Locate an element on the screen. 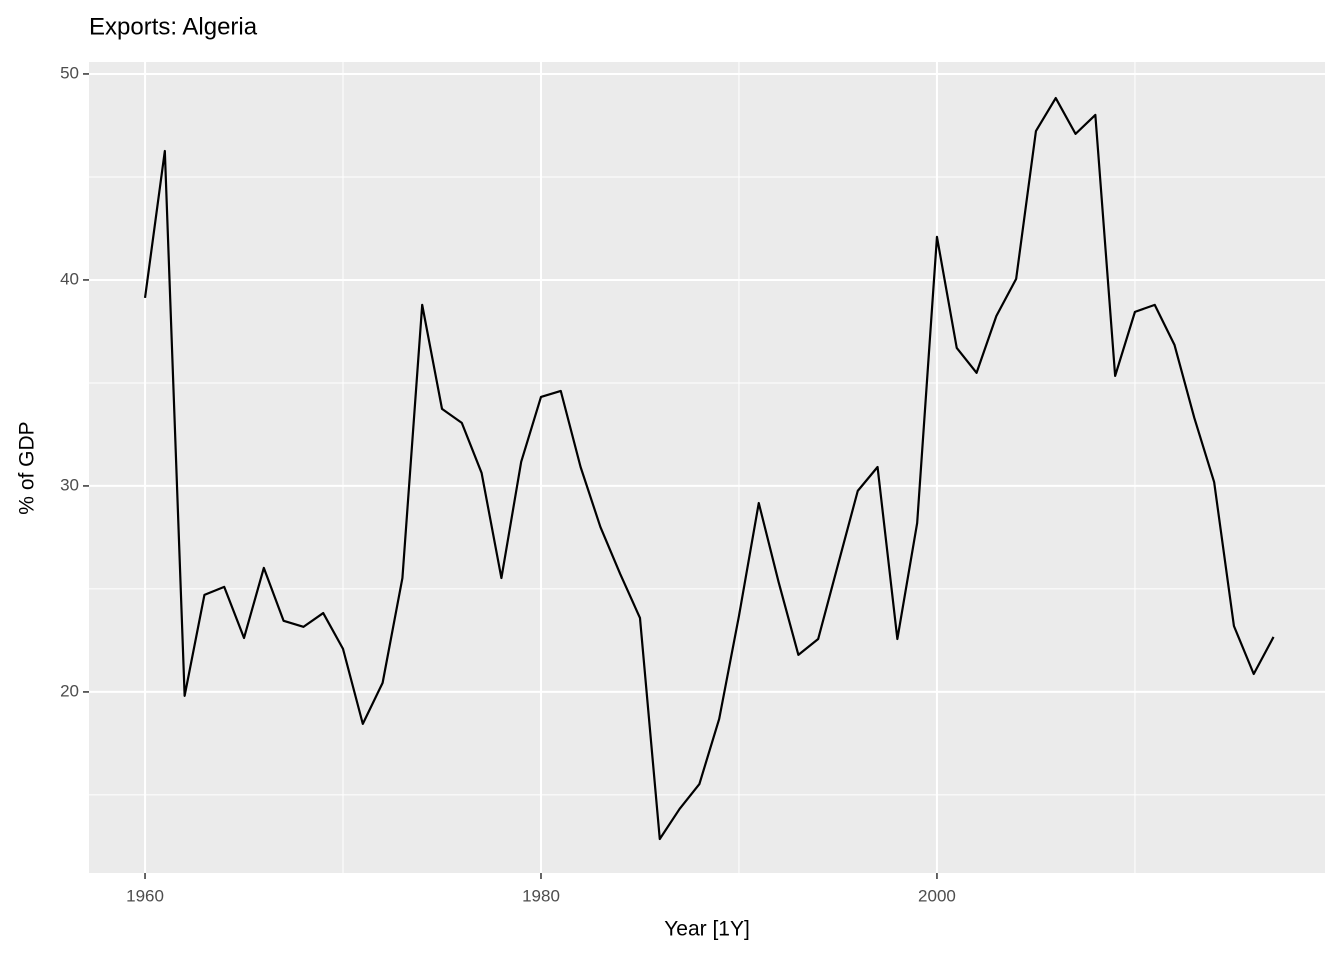 The height and width of the screenshot is (960, 1344). y-axis-title: % of GDP is located at coordinates (27, 467).